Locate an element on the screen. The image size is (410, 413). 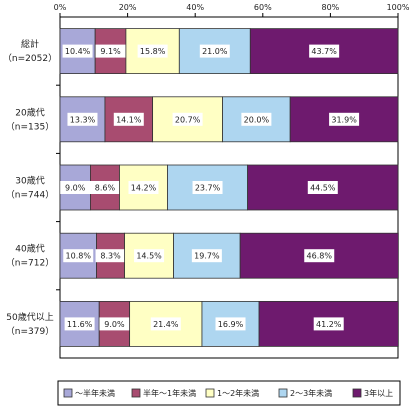
x-tick-label: 100% is located at coordinates (398, 7).